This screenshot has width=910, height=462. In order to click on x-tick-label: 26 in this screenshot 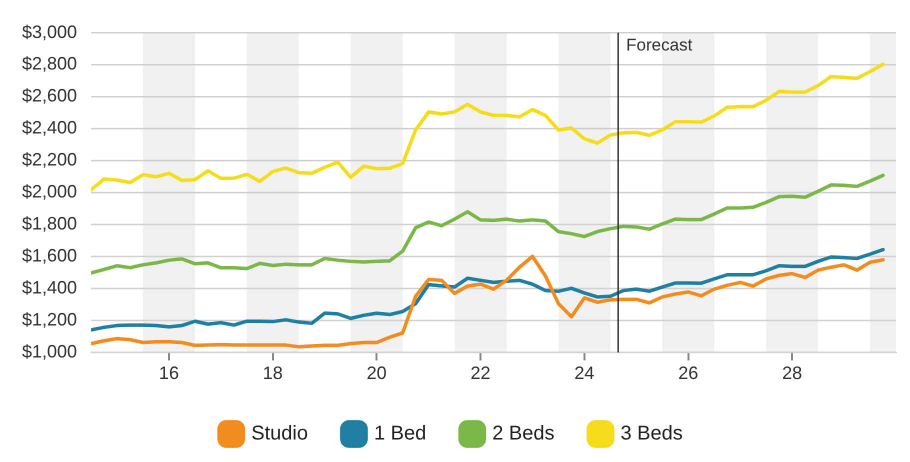, I will do `click(688, 373)`.